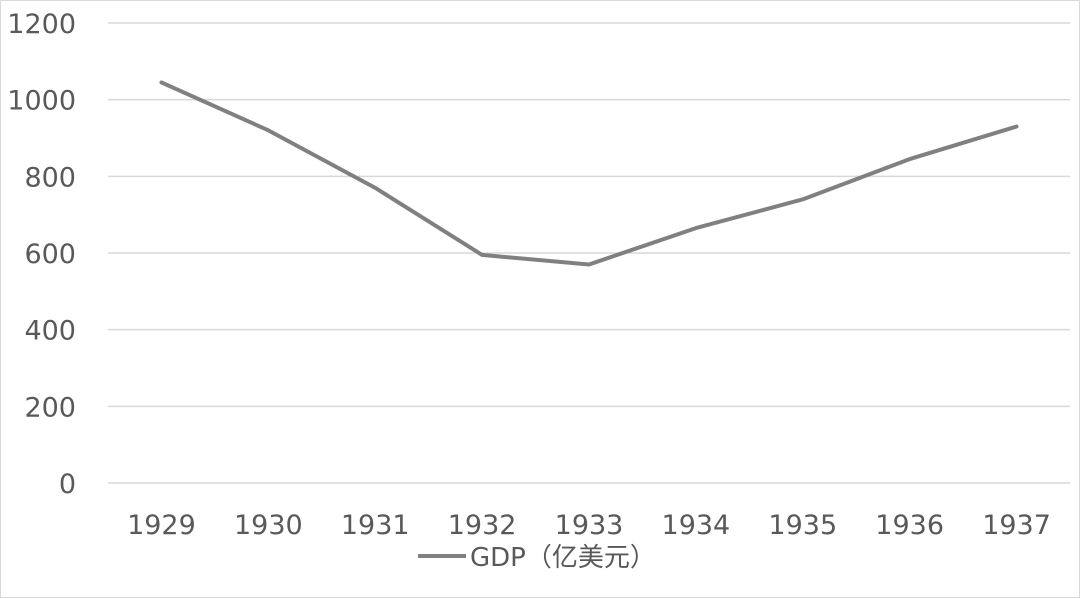 This screenshot has width=1080, height=598. What do you see at coordinates (41, 101) in the screenshot?
I see `y-tick-label-1000: 1000` at bounding box center [41, 101].